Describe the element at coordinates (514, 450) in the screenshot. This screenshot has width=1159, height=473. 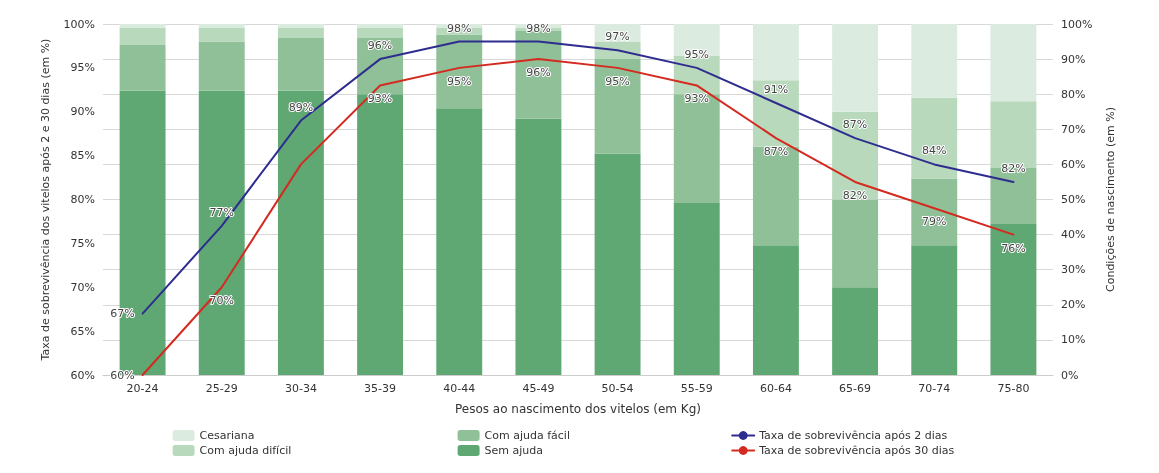
I see `legend-label: Sem ajuda` at that location.